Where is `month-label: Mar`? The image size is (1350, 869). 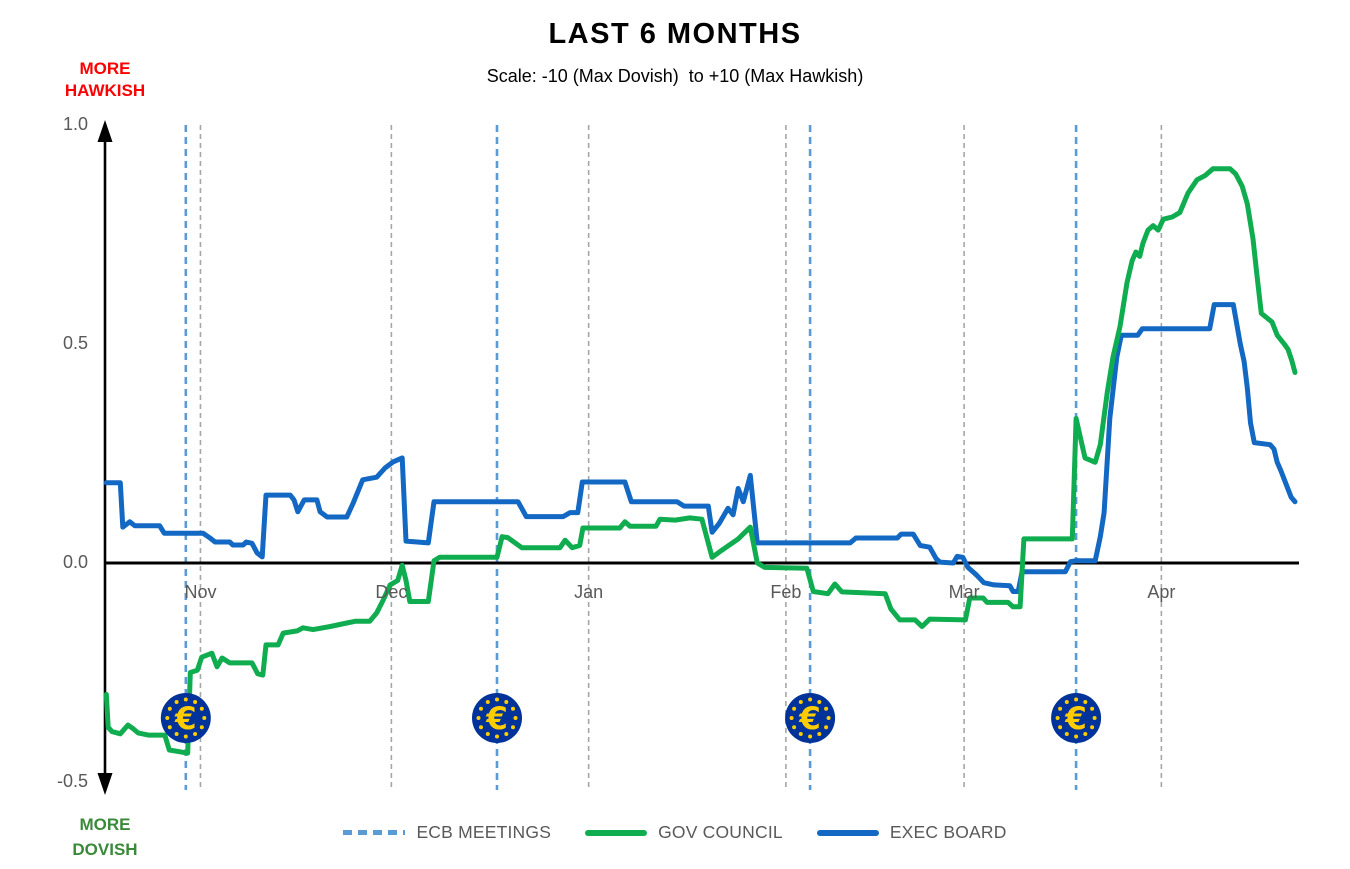
month-label: Mar is located at coordinates (964, 592).